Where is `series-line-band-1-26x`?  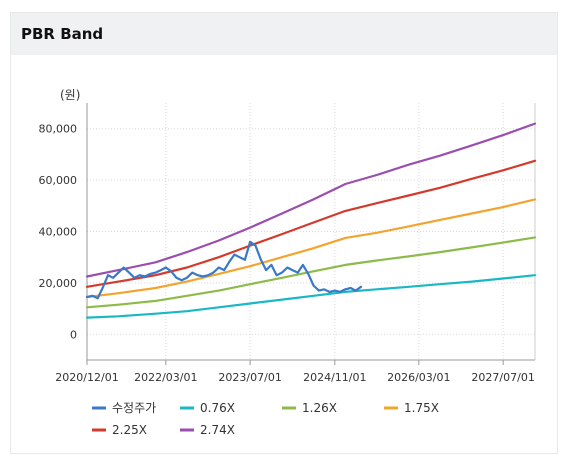 series-line-band-1-26x is located at coordinates (311, 272).